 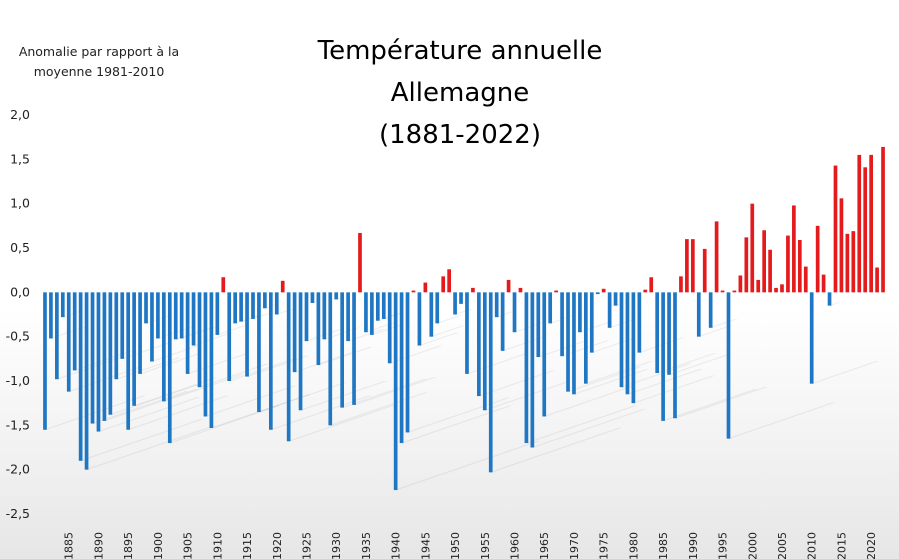 What do you see at coordinates (515, 545) in the screenshot?
I see `x-tick-label: 1960` at bounding box center [515, 545].